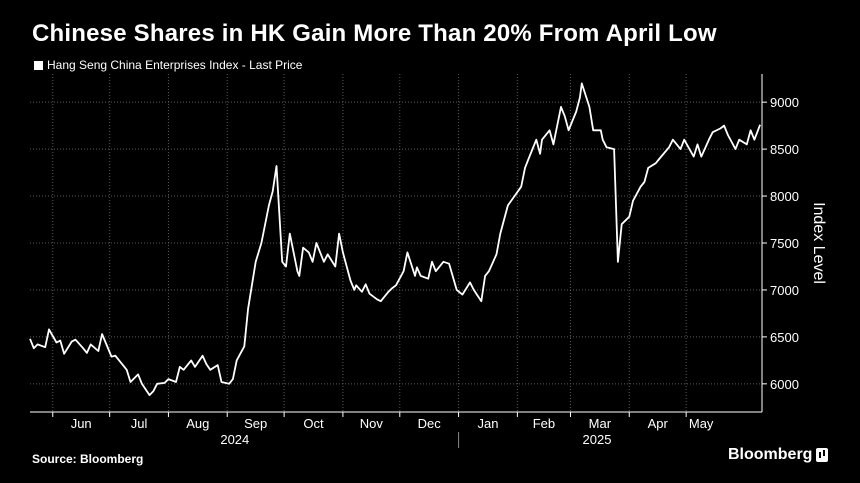 The width and height of the screenshot is (860, 483). What do you see at coordinates (234, 439) in the screenshot?
I see `year-label: 2024` at bounding box center [234, 439].